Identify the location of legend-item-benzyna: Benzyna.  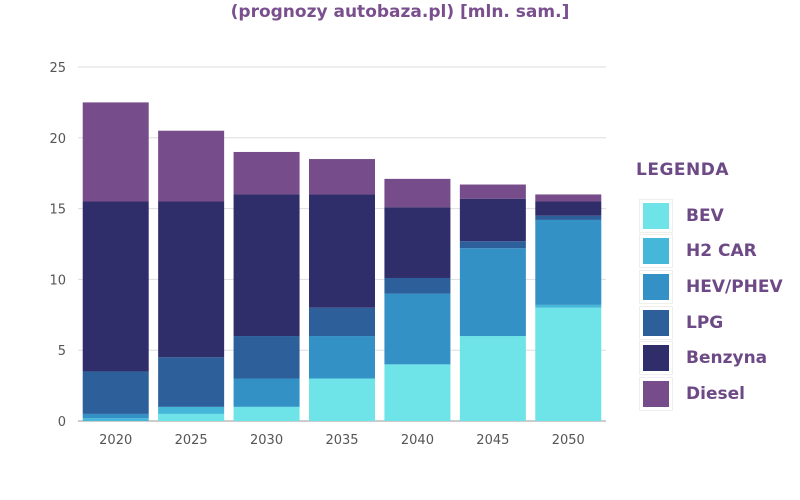
(711, 358).